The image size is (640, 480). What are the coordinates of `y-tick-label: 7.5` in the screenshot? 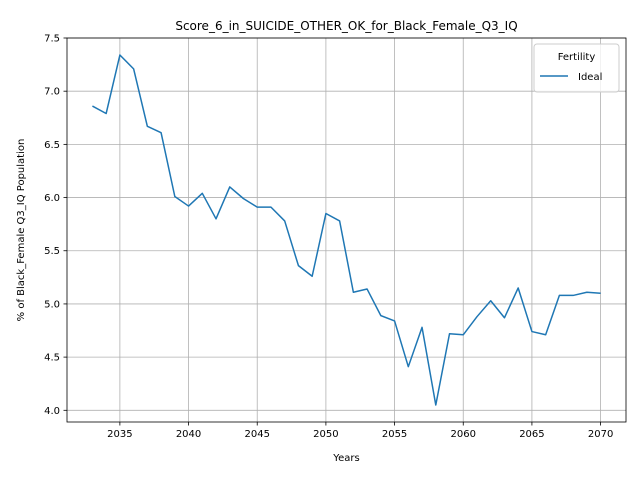 It's located at (52, 39).